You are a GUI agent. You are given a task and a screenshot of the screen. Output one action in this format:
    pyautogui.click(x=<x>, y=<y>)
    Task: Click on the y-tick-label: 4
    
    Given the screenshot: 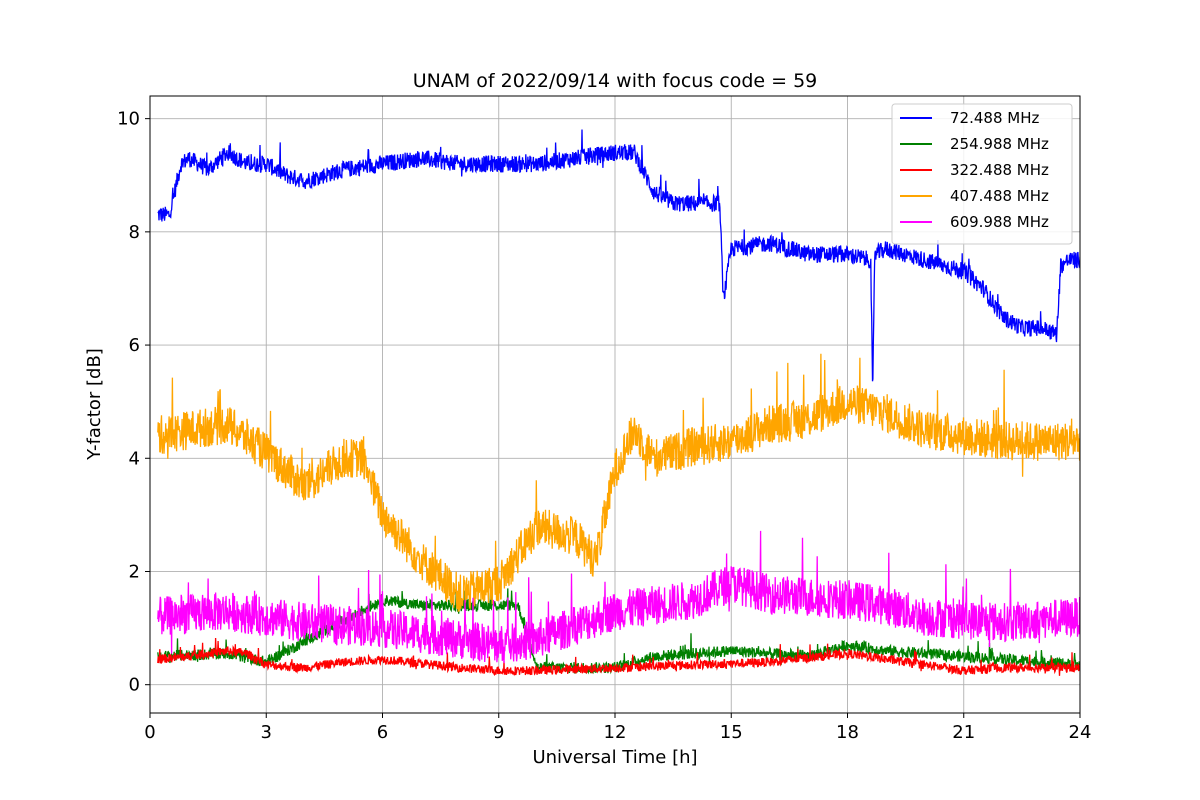 What is the action you would take?
    pyautogui.click(x=134, y=458)
    